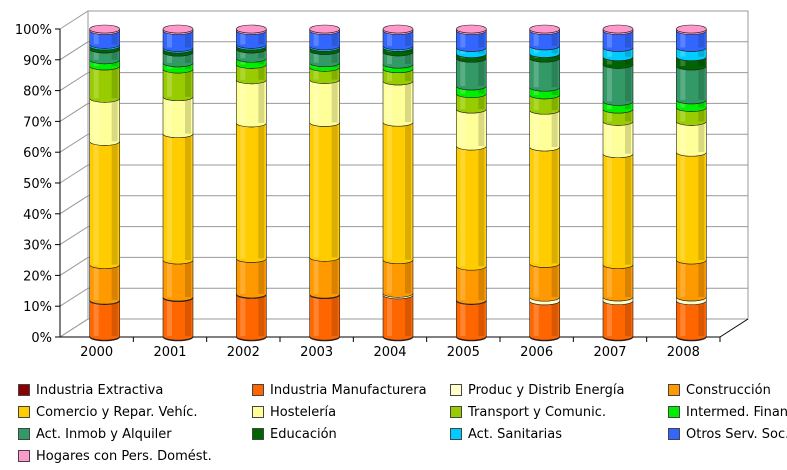  I want to click on legend-item: Industria Manufacturera, so click(339, 390).